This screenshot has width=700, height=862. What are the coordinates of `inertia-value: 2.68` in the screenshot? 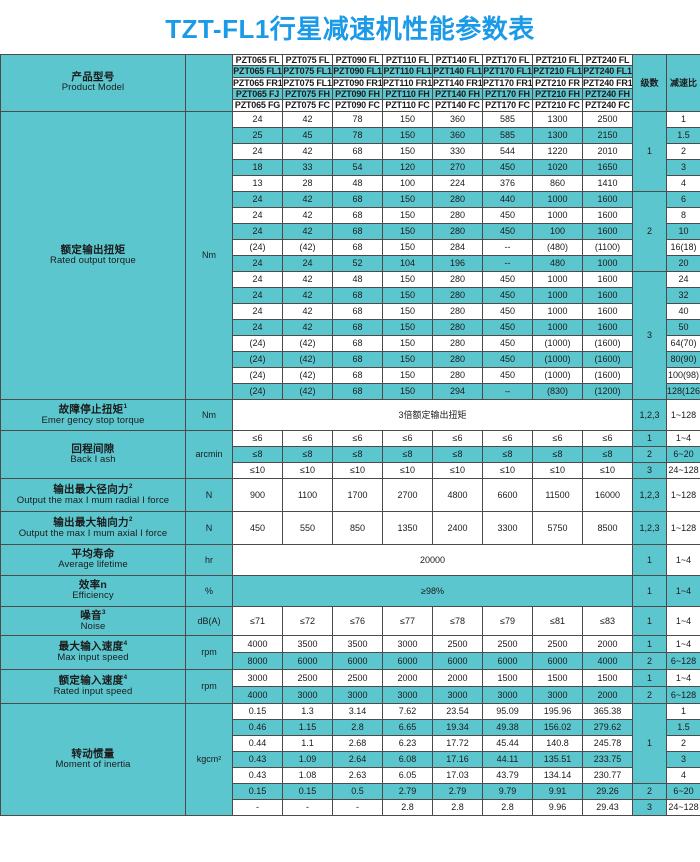 It's located at (357, 743).